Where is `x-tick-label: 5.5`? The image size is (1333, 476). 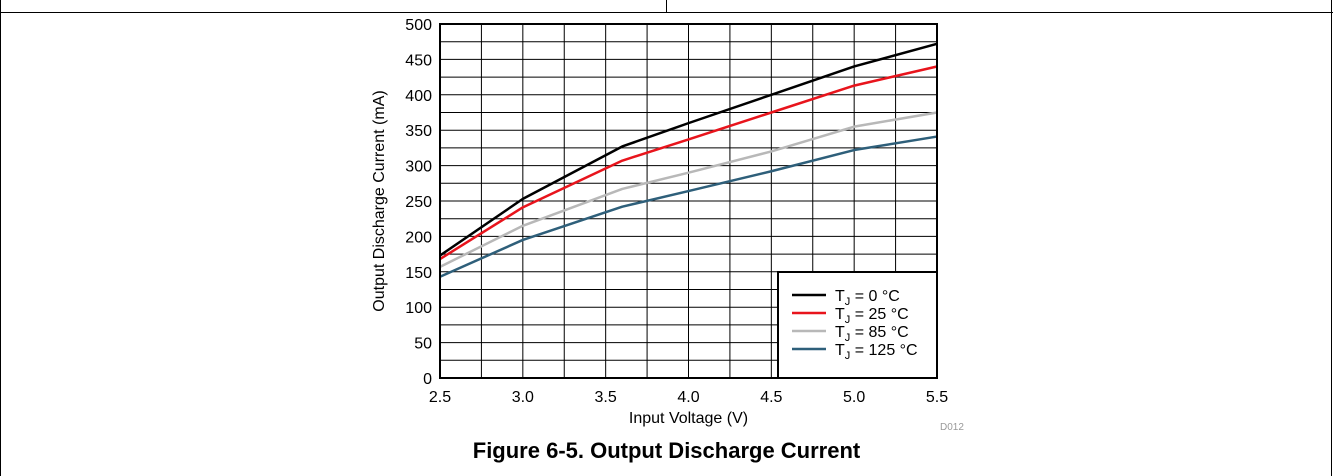
x-tick-label: 5.5 is located at coordinates (937, 397).